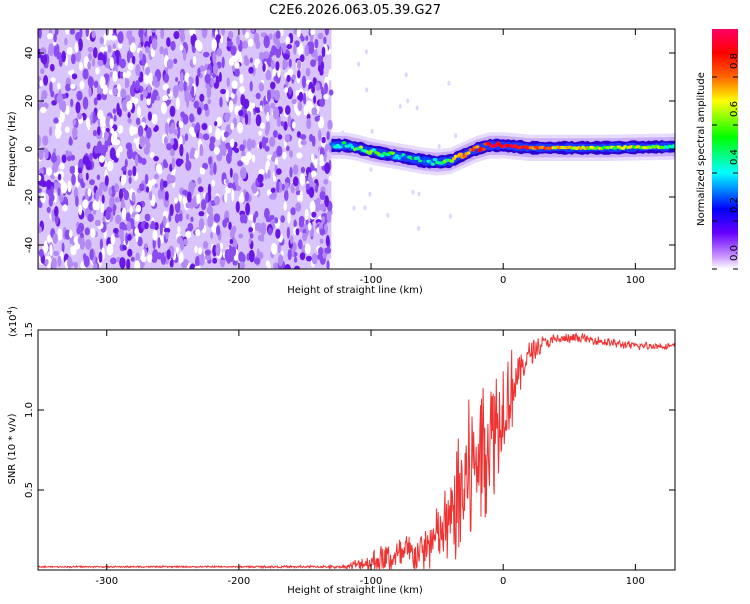 Image resolution: width=750 pixels, height=604 pixels. I want to click on snr-xtick-label: -300, so click(106, 581).